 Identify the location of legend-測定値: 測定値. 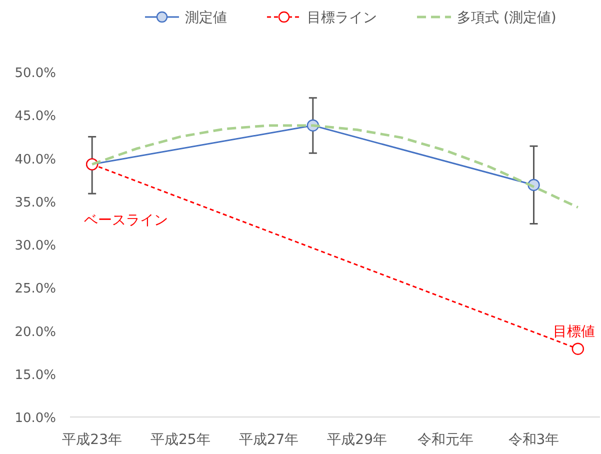
(186, 18).